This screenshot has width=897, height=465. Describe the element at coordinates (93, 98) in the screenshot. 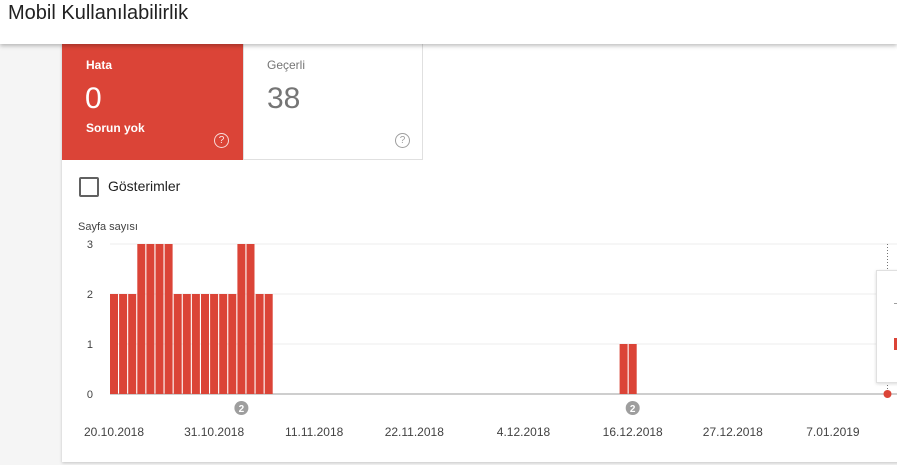

I see `error-count: 0` at that location.